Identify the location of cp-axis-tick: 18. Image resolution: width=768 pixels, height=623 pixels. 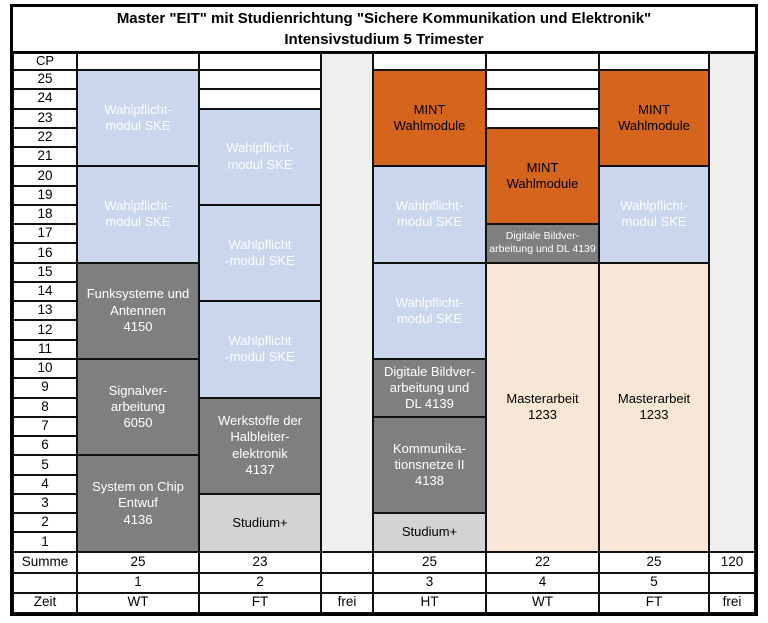
(45, 214).